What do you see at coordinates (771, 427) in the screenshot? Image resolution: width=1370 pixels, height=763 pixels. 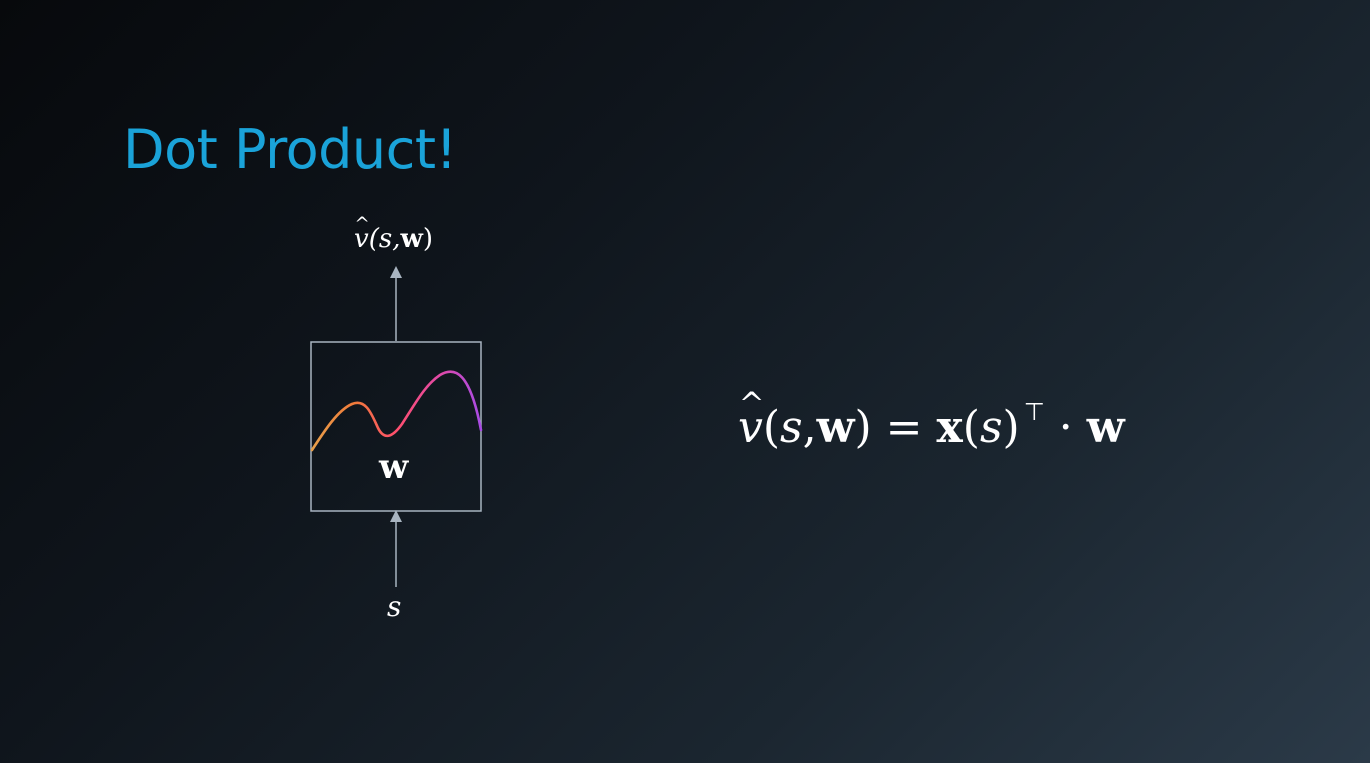 I see `eq-open: (` at bounding box center [771, 427].